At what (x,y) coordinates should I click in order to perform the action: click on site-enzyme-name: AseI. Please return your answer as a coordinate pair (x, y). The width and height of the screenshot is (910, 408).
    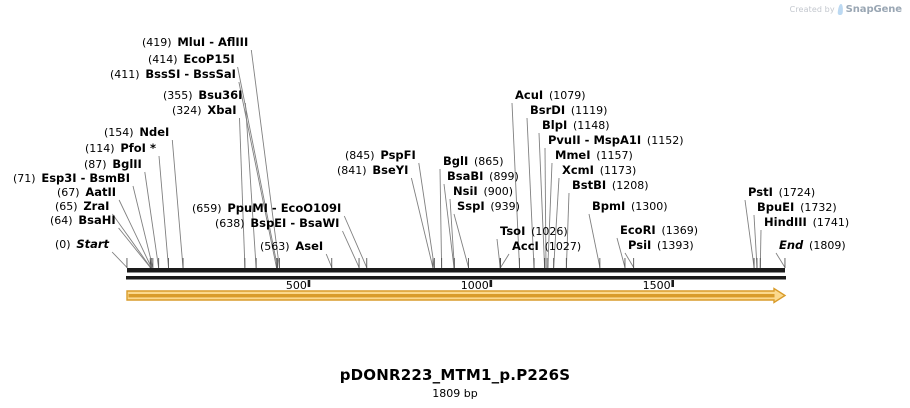
    Looking at the image, I should click on (309, 246).